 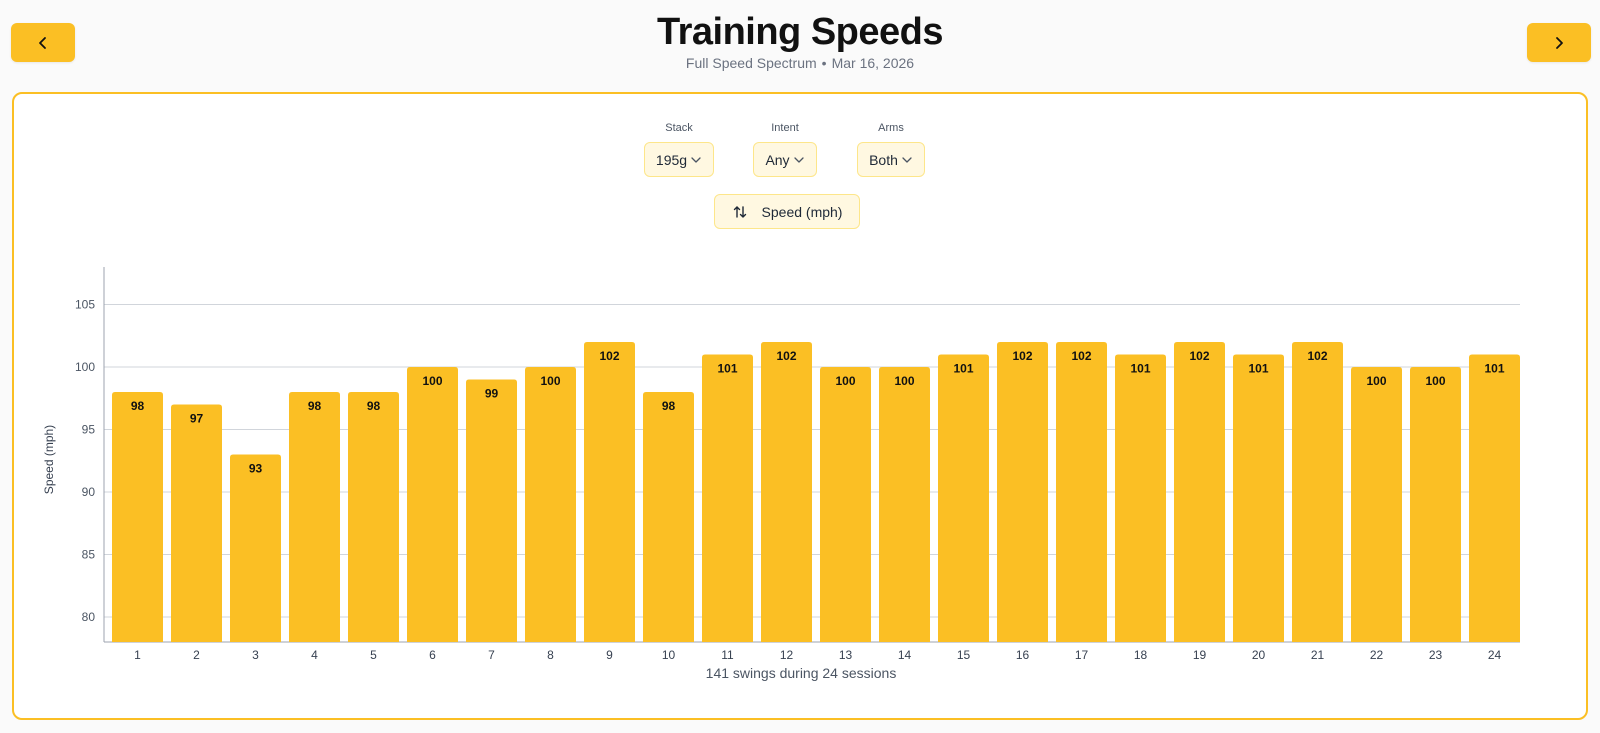 What do you see at coordinates (256, 469) in the screenshot?
I see `bar-value-label: 93` at bounding box center [256, 469].